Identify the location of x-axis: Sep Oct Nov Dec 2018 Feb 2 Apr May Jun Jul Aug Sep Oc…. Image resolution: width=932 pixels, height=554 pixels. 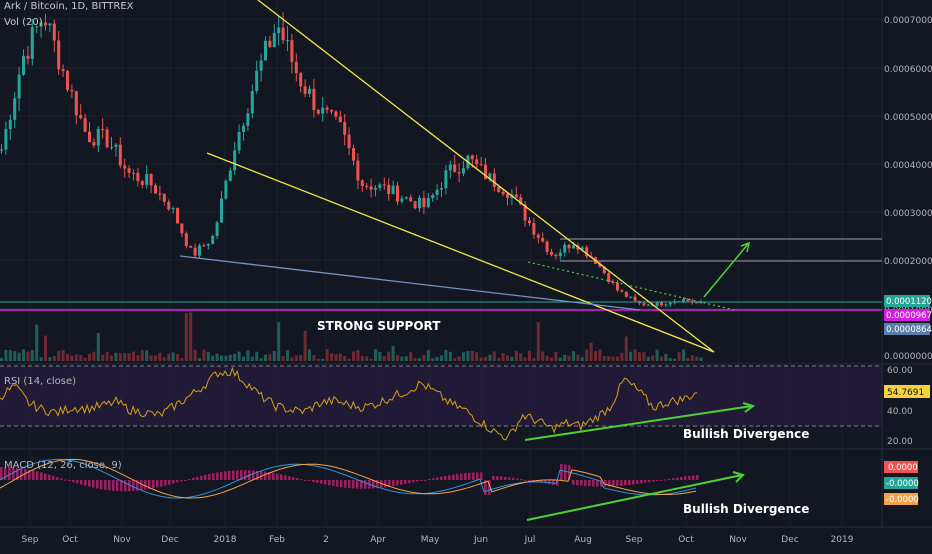
(438, 540).